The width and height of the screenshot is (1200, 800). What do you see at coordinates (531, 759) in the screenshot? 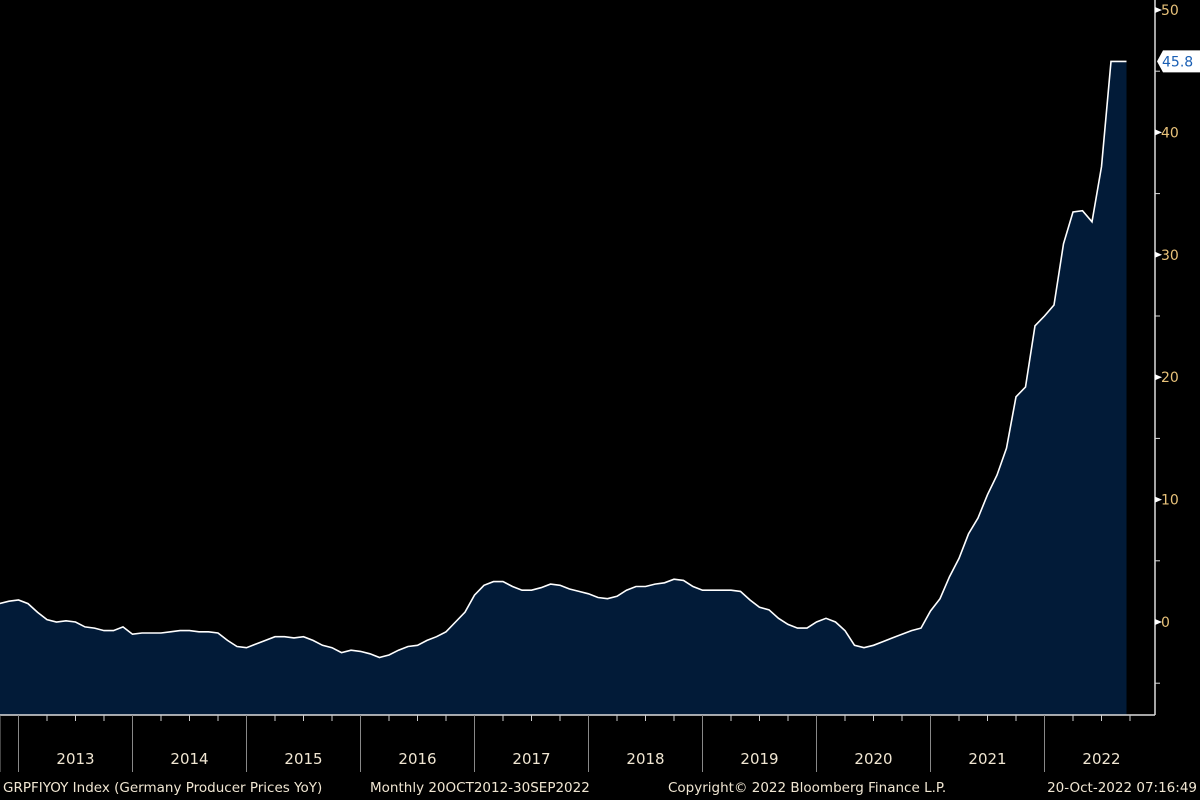
I see `x-tick-label: 2017` at bounding box center [531, 759].